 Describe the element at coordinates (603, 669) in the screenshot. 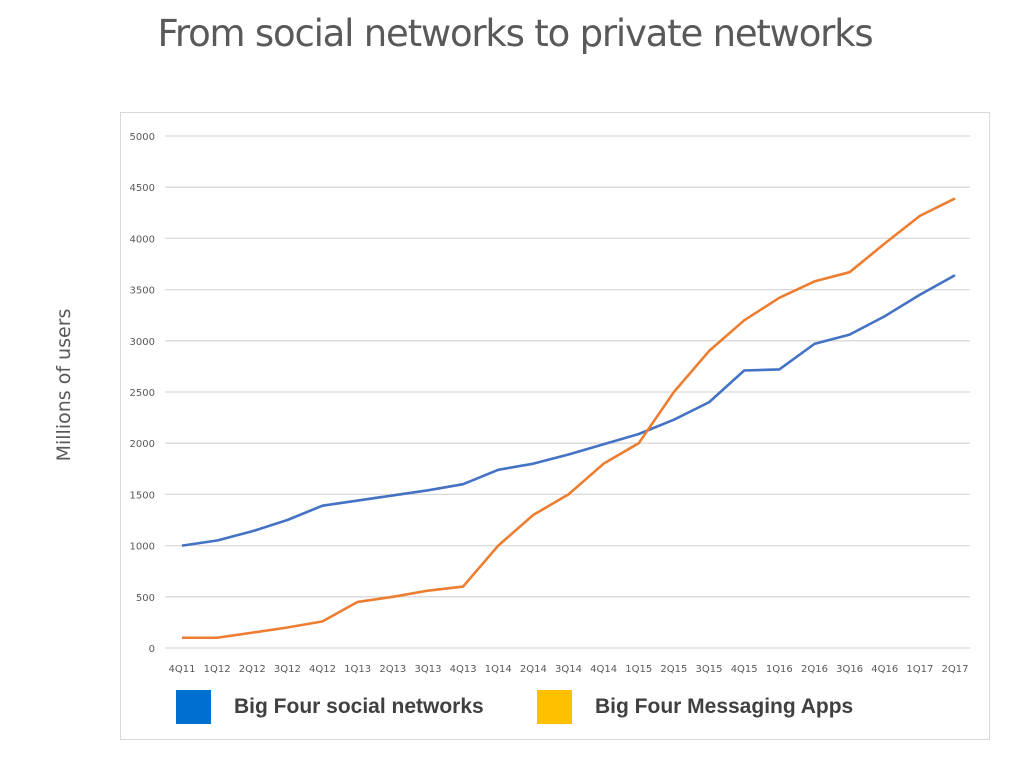

I see `x-tick-label: 4Q14` at that location.